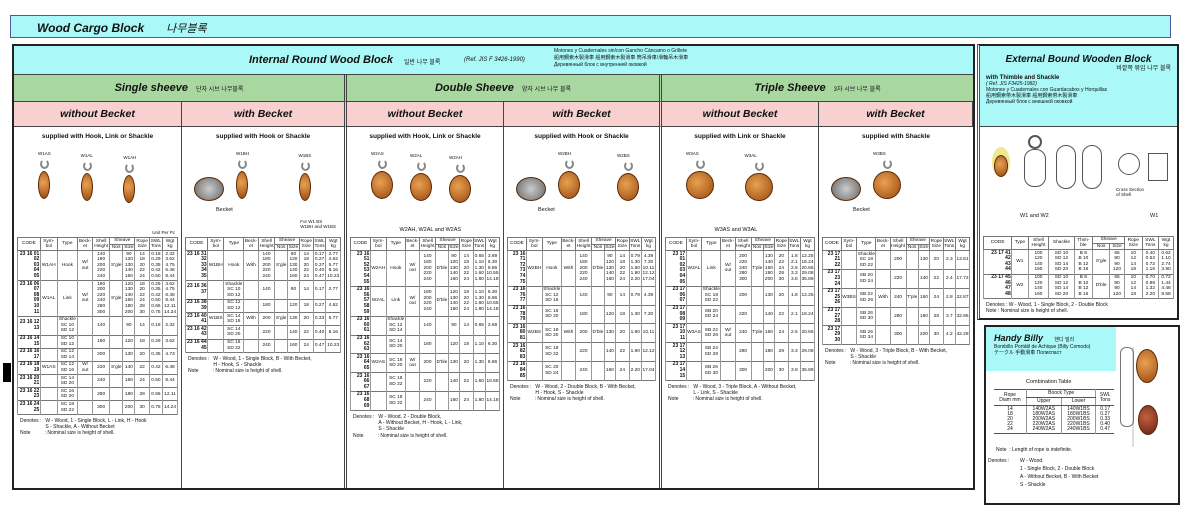 The height and width of the screenshot is (522, 1200). I want to click on cell-rope: 20 22 24 28 30, so click(781, 268).